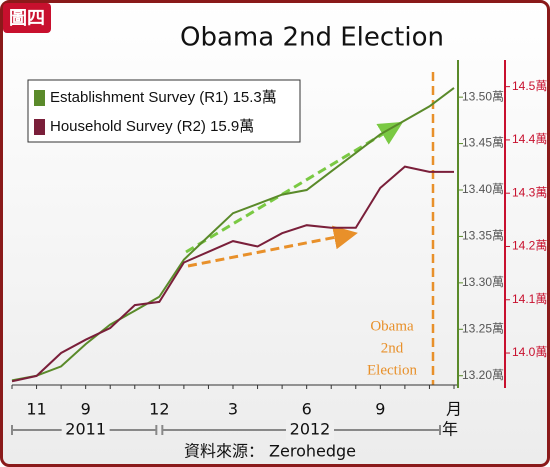 The height and width of the screenshot is (467, 550). Describe the element at coordinates (529, 352) in the screenshot. I see `y2-tick-label: 14.0萬` at that location.